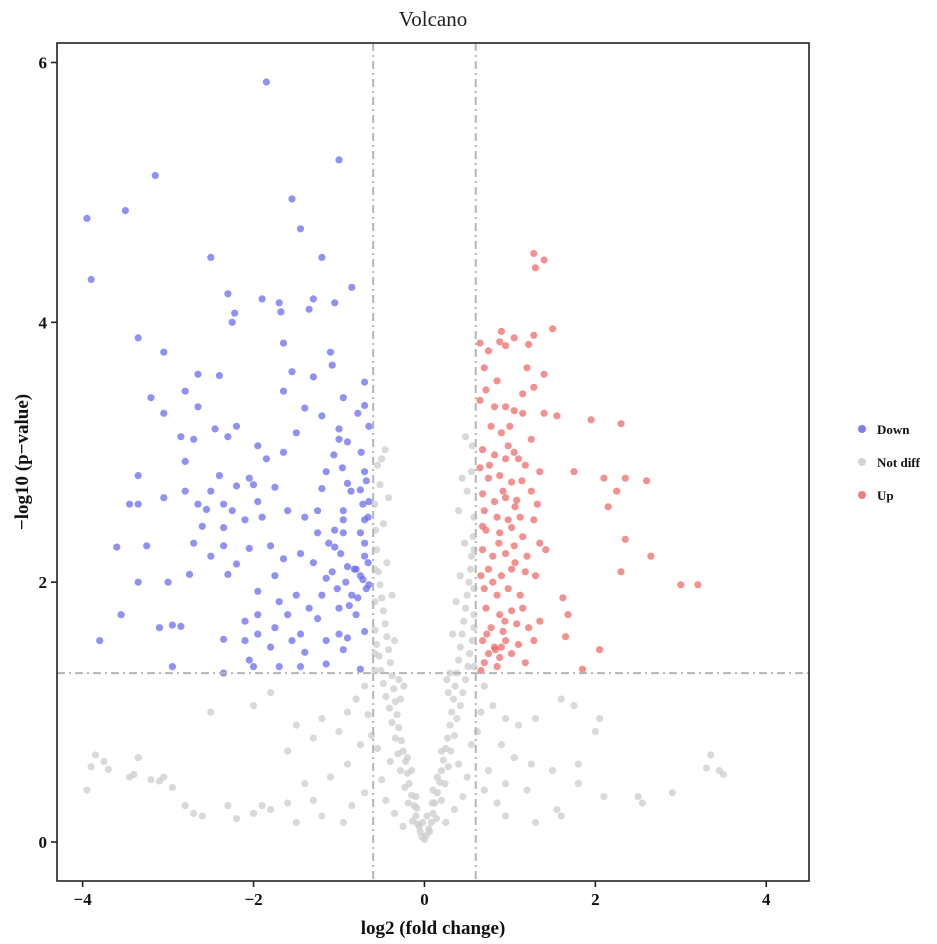 This screenshot has width=937, height=944. I want to click on x-axis-label: log2 (fold change), so click(433, 928).